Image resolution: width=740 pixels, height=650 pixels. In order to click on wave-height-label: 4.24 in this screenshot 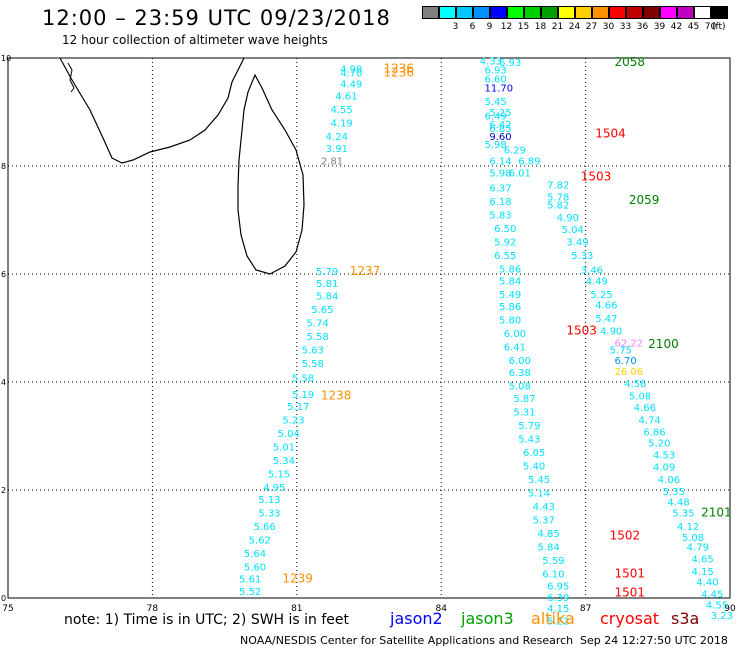, I will do `click(337, 137)`.